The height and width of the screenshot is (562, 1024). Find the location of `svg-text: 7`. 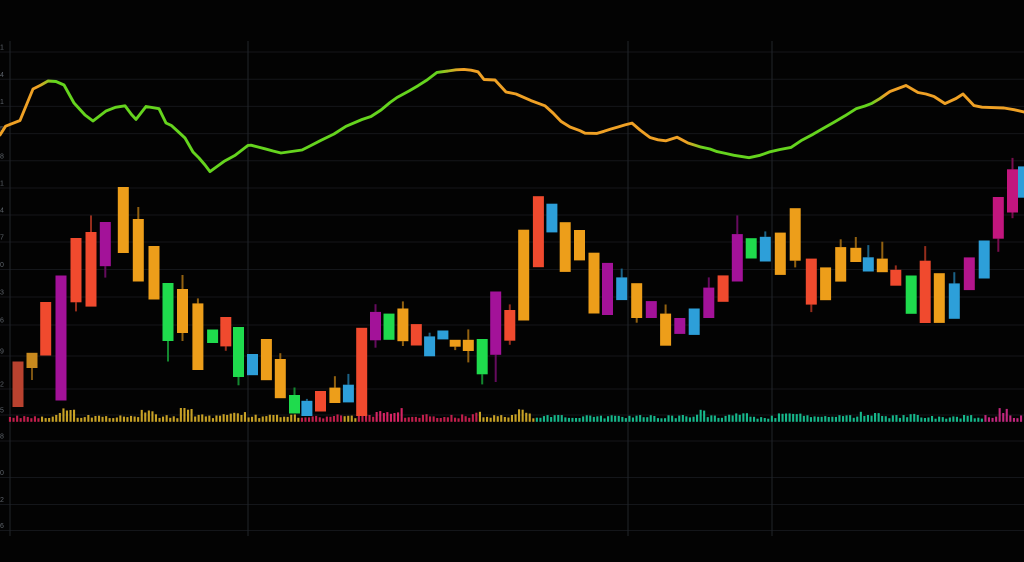

svg-text: 7 is located at coordinates (2, 238).